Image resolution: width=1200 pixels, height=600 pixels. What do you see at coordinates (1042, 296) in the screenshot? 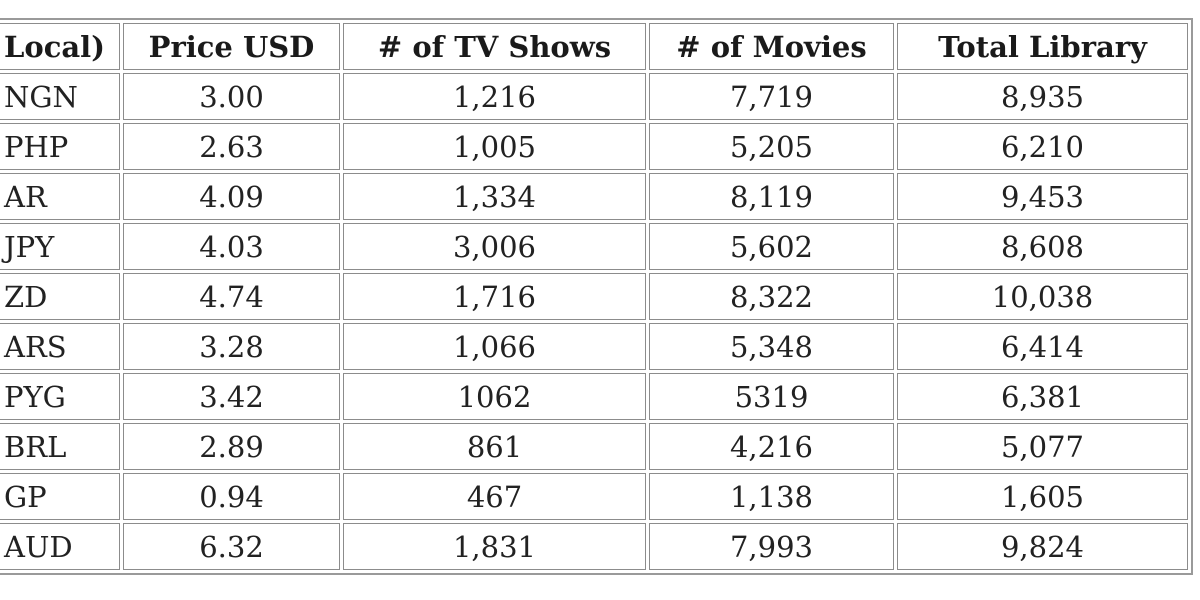
I see `value-cell: 10,038` at bounding box center [1042, 296].